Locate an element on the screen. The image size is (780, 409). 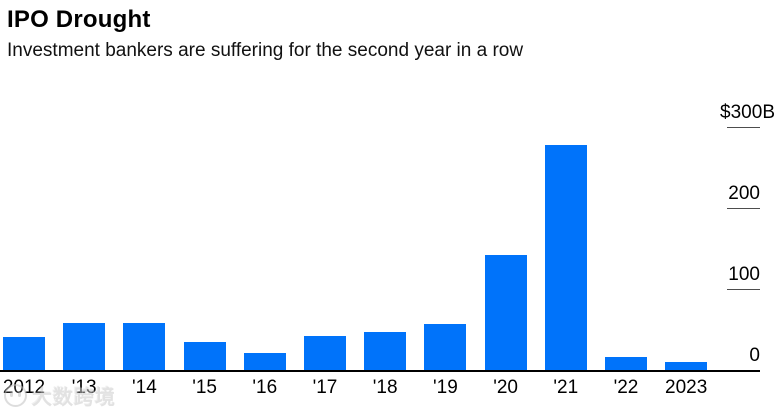
x-tick-label: '18 is located at coordinates (385, 387).